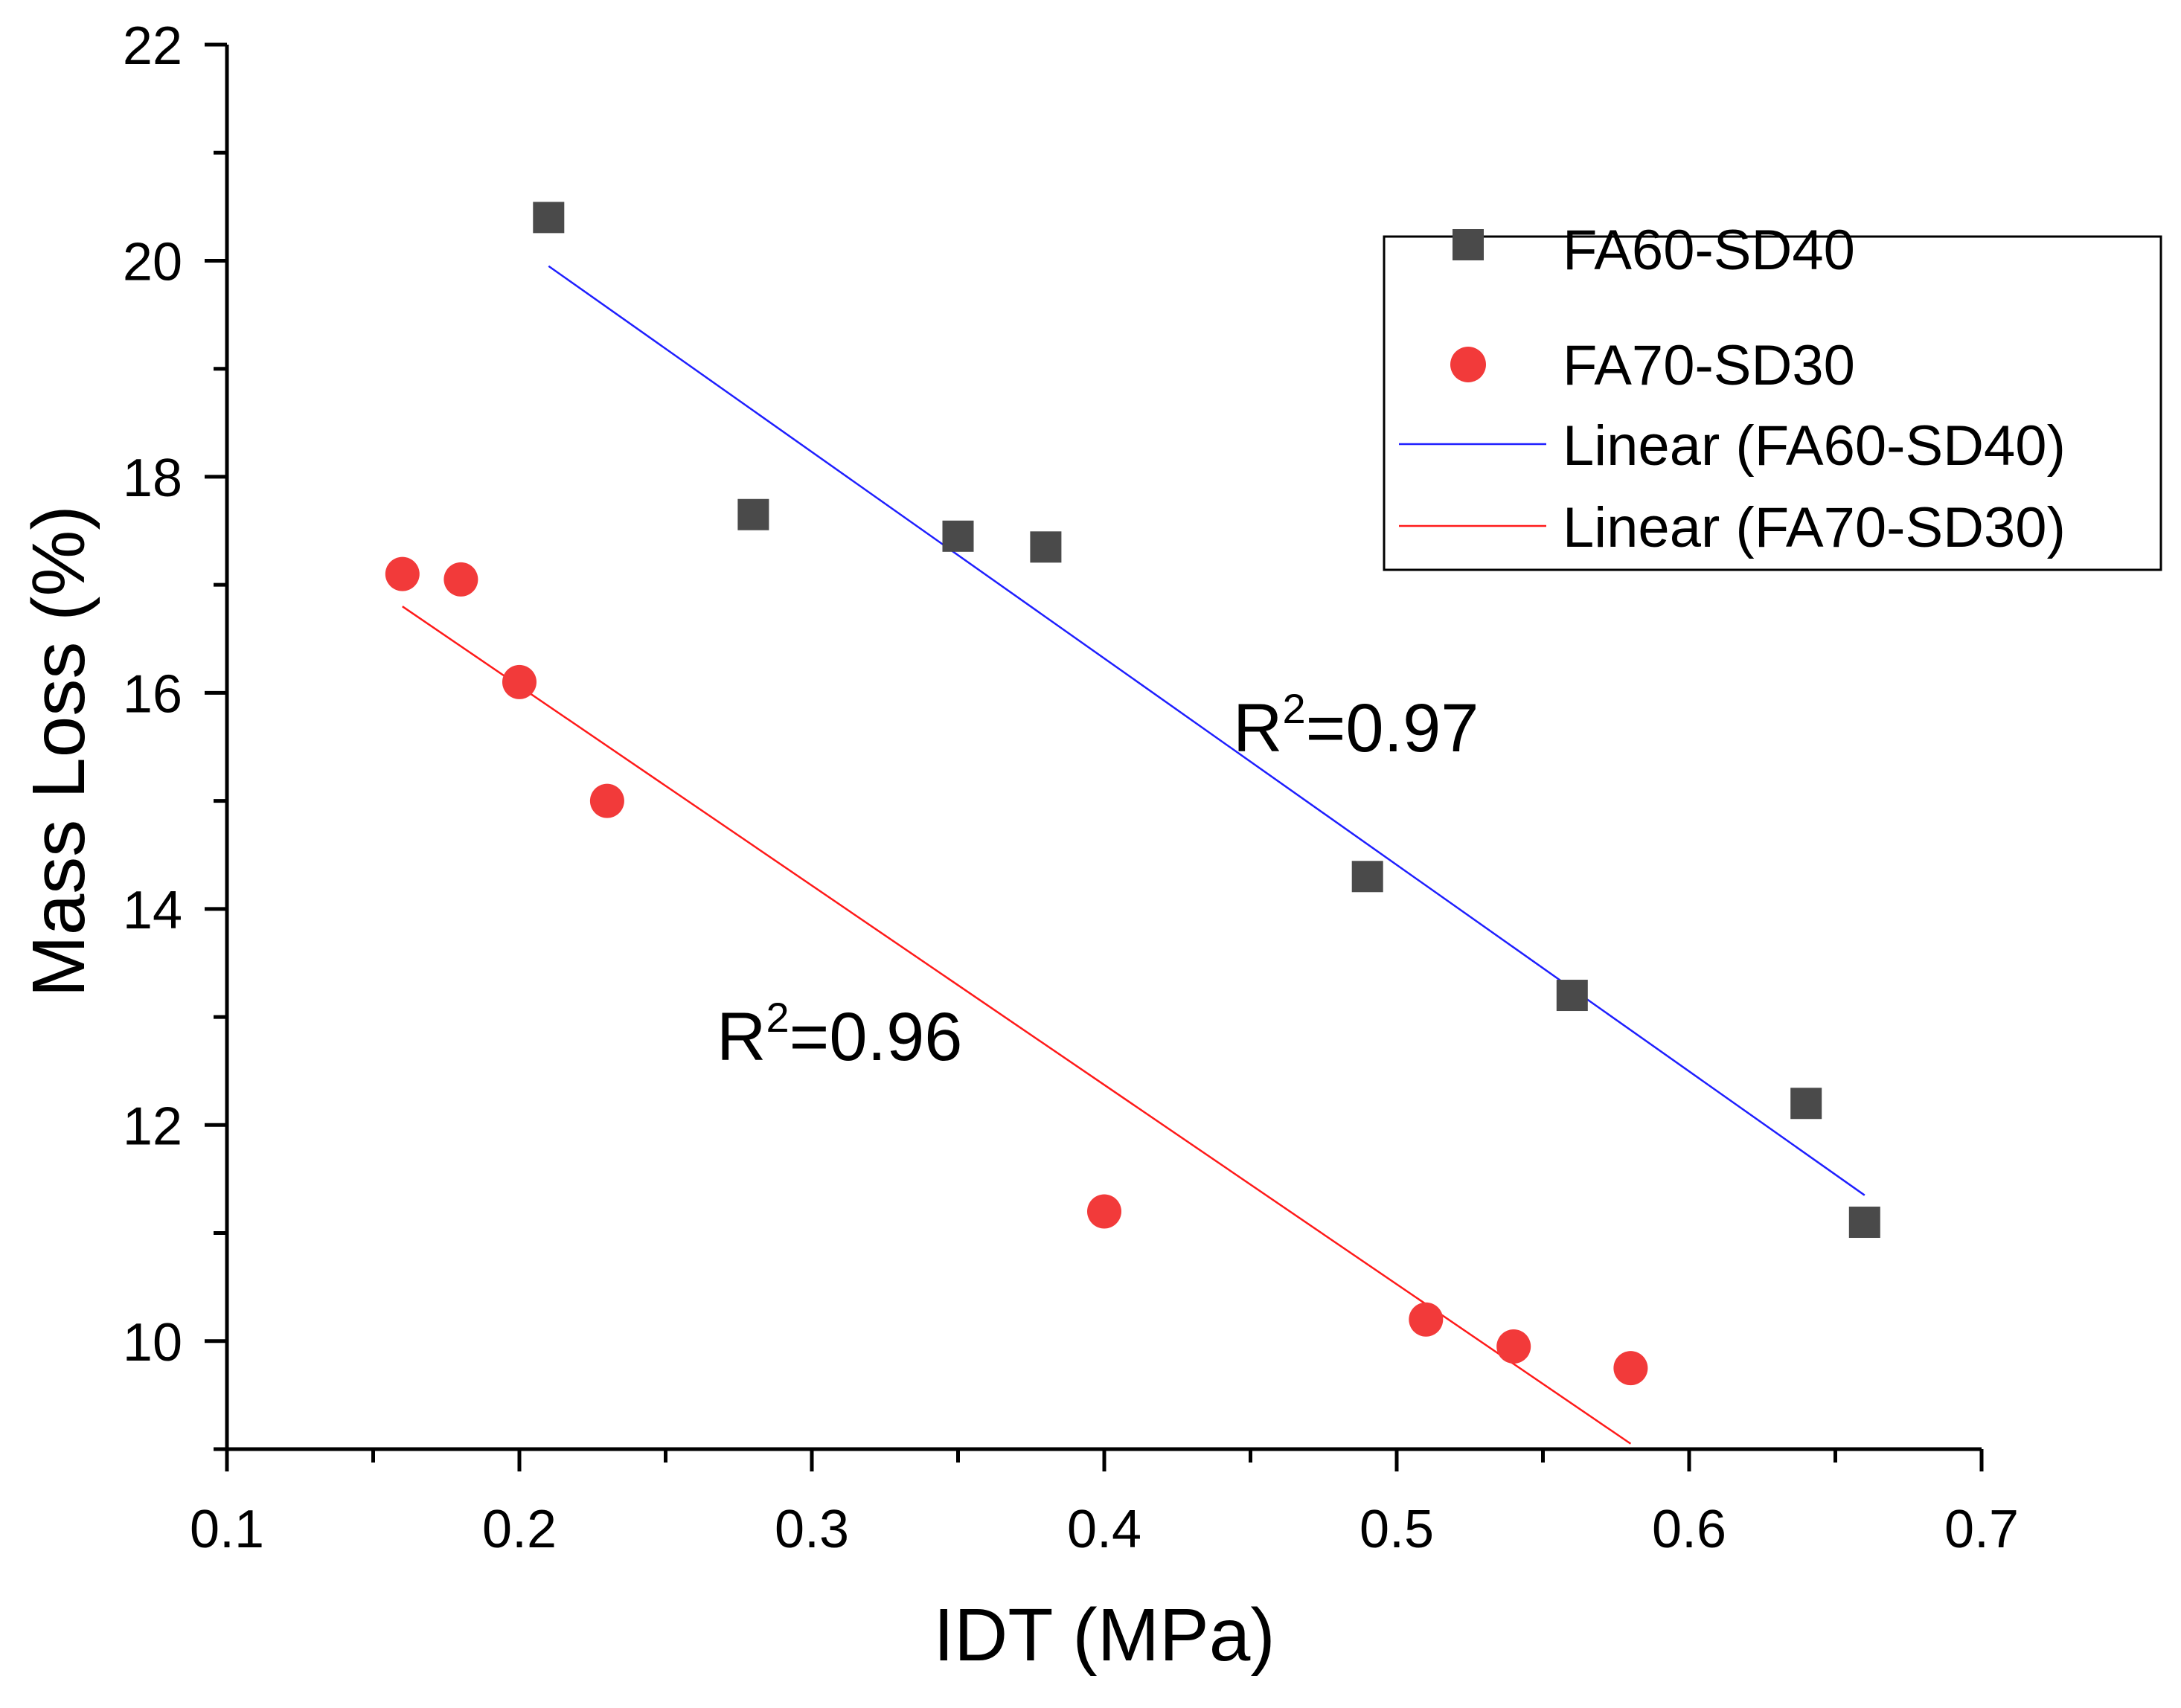  What do you see at coordinates (1981, 1529) in the screenshot?
I see `x-tick-label: 0.7` at bounding box center [1981, 1529].